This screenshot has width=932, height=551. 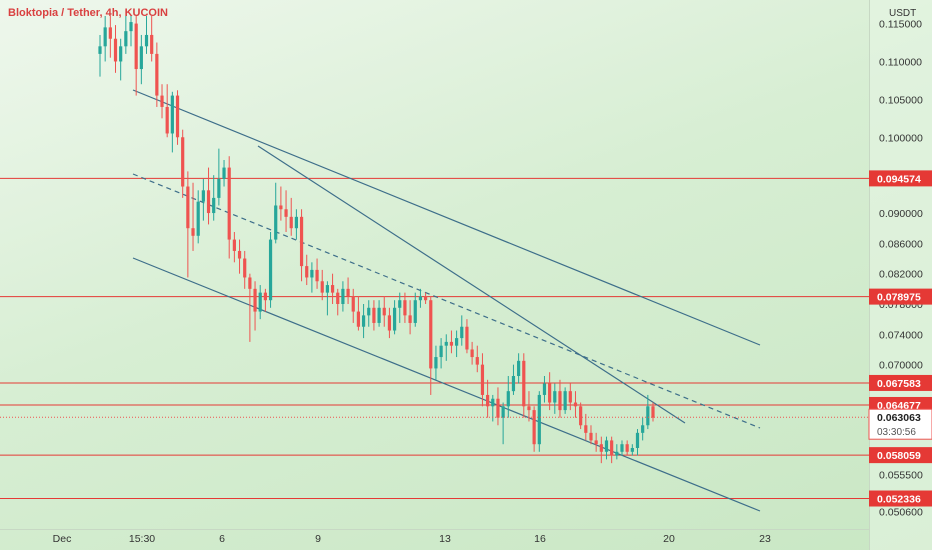 What do you see at coordinates (901, 476) in the screenshot?
I see `y-tick-label: 0.055500` at bounding box center [901, 476].